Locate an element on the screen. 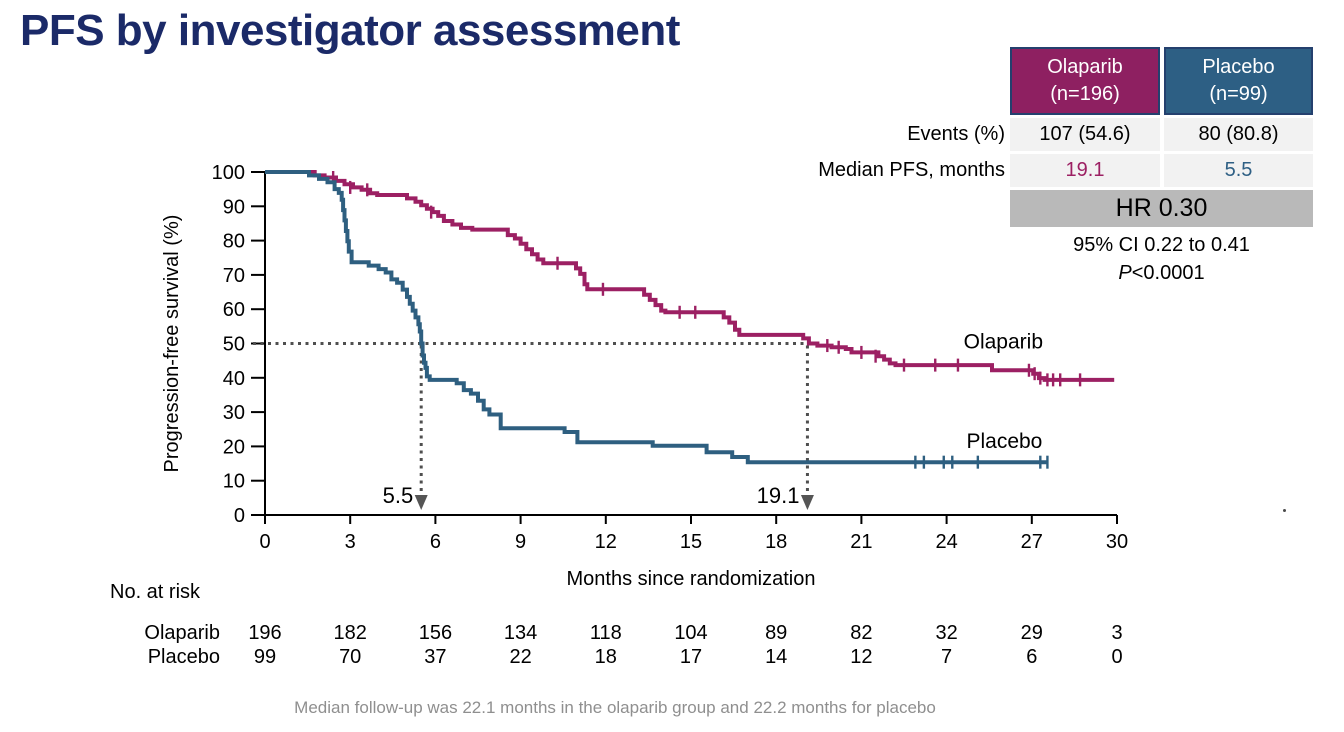 Image resolution: width=1344 pixels, height=732 pixels. risk-count: 32 is located at coordinates (946, 633).